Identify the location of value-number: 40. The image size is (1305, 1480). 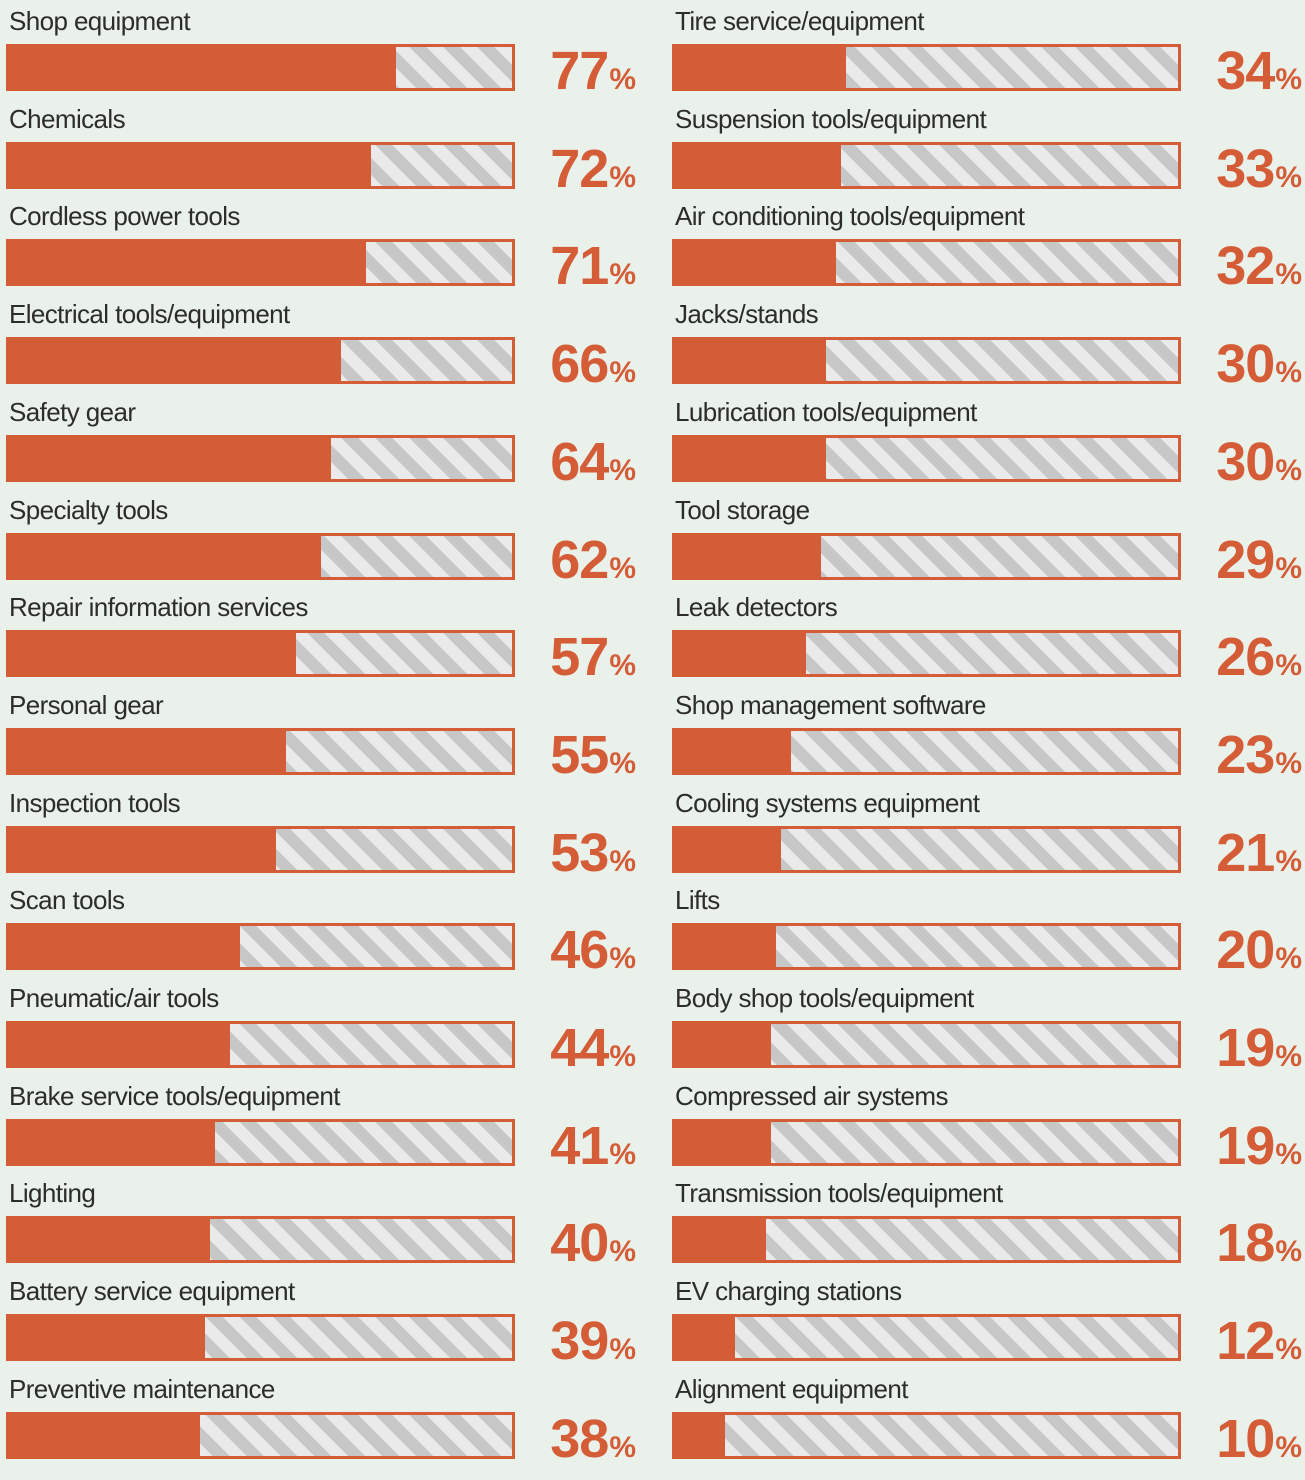
(579, 1243).